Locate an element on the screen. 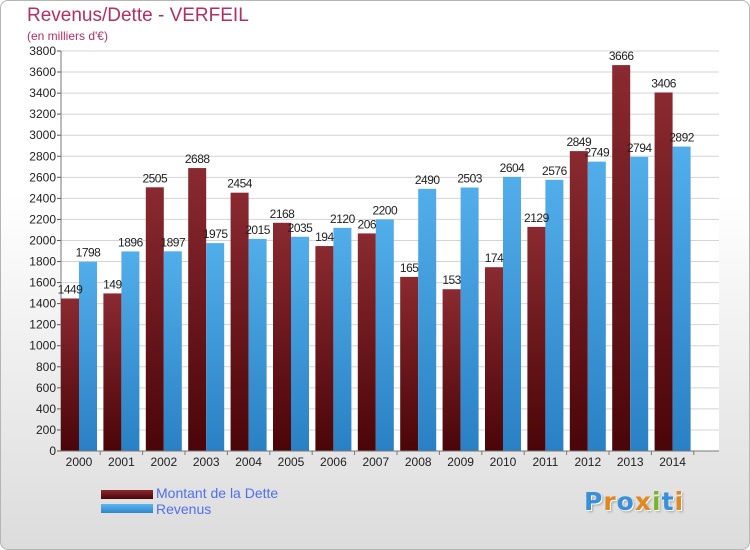 This screenshot has height=550, width=750. x-tick-label: 2003 is located at coordinates (206, 462).